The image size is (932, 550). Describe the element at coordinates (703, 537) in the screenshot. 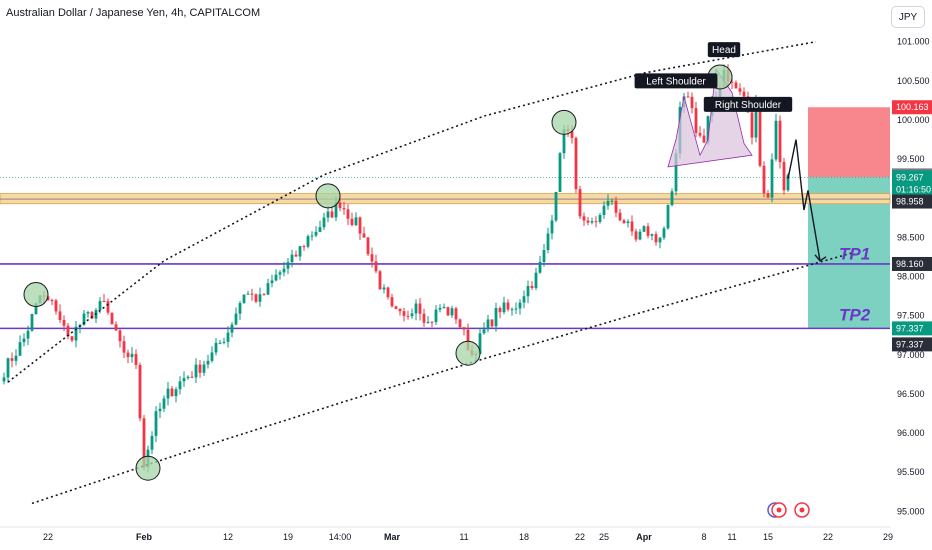

I see `x-tick-label: 8` at that location.